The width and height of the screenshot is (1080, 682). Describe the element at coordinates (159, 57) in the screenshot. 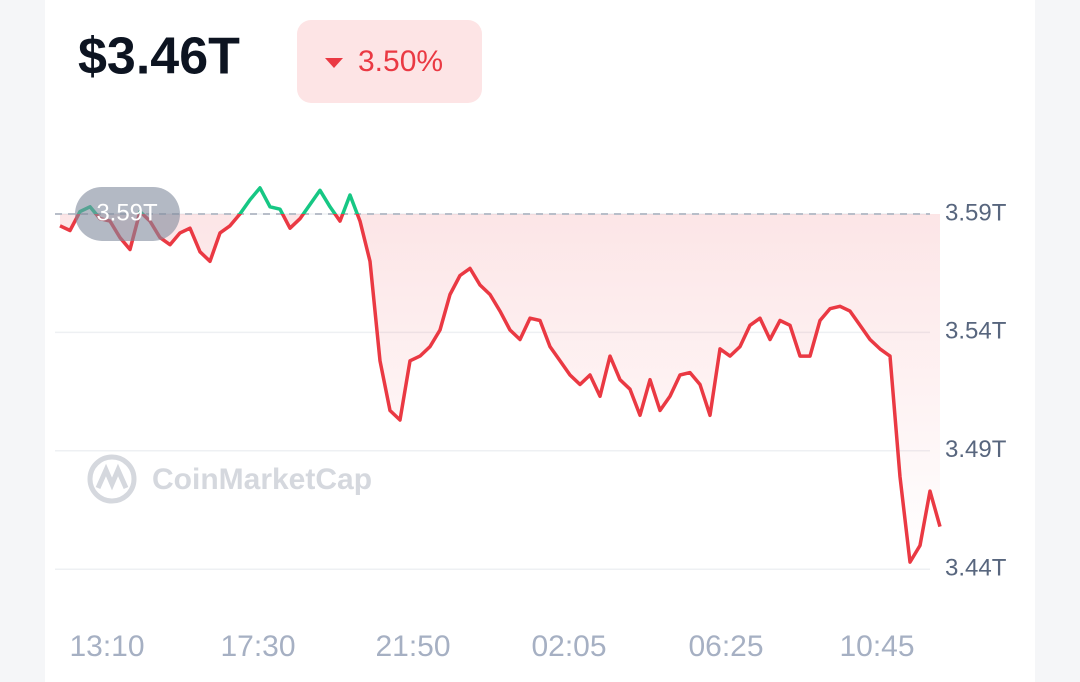

I see `market-cap: $3.46T` at that location.